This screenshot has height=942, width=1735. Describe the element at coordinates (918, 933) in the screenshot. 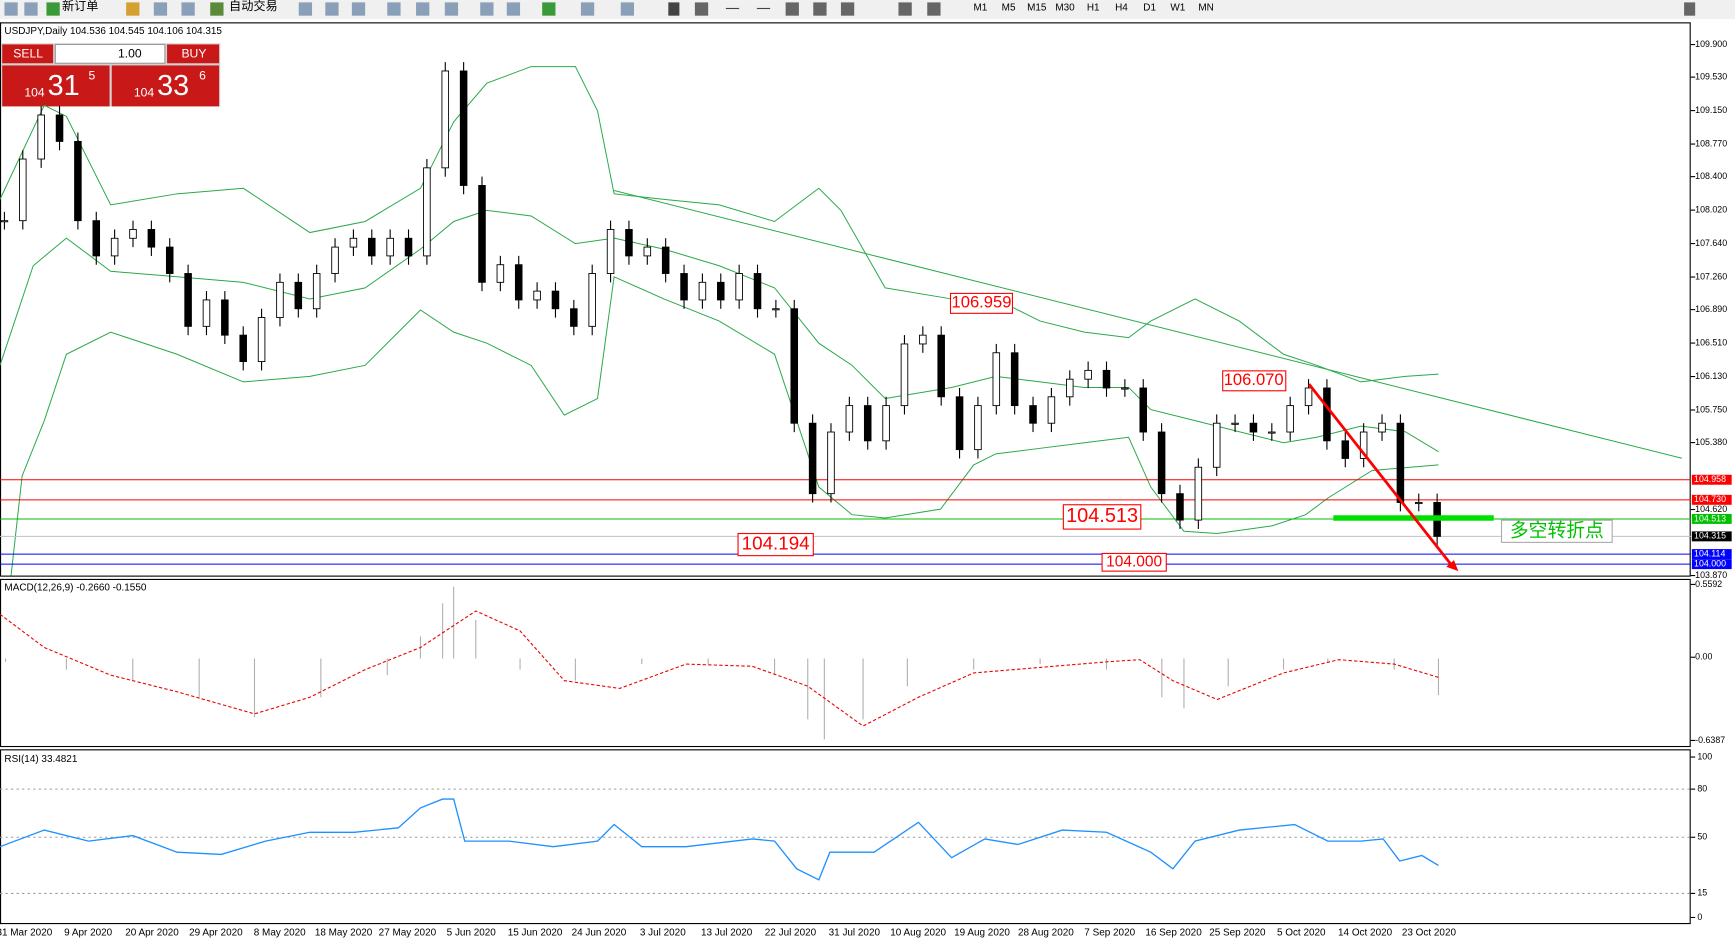

I see `x-tick-label: 10 Aug 2020` at that location.